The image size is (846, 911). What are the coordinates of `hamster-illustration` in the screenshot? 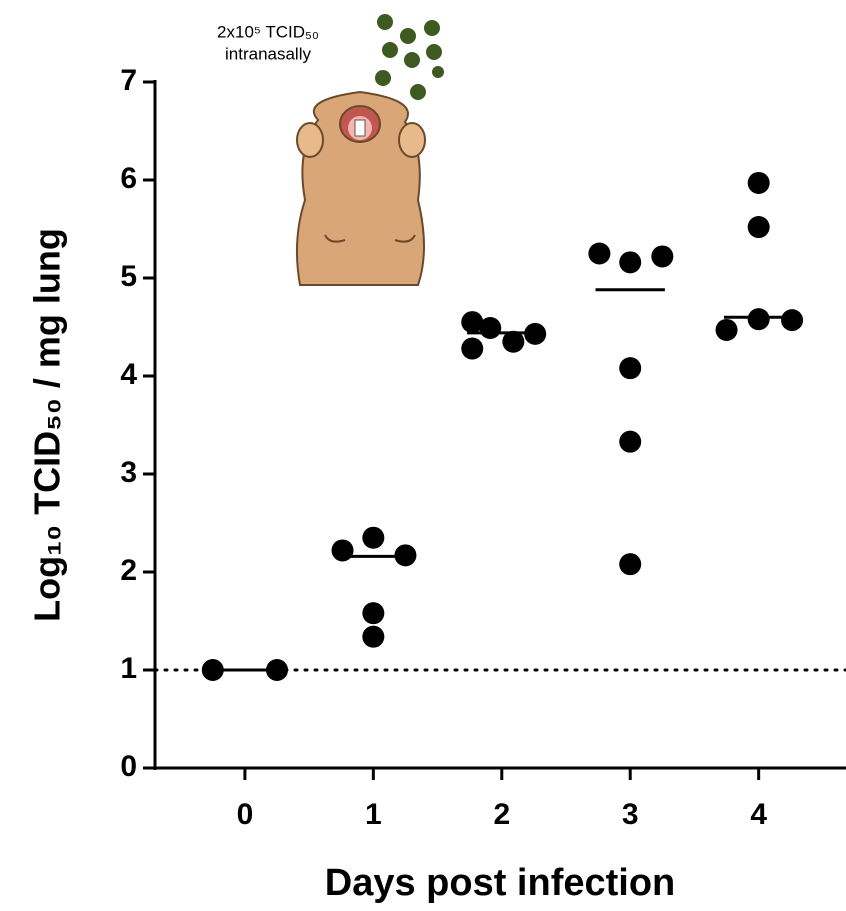 It's located at (369, 150).